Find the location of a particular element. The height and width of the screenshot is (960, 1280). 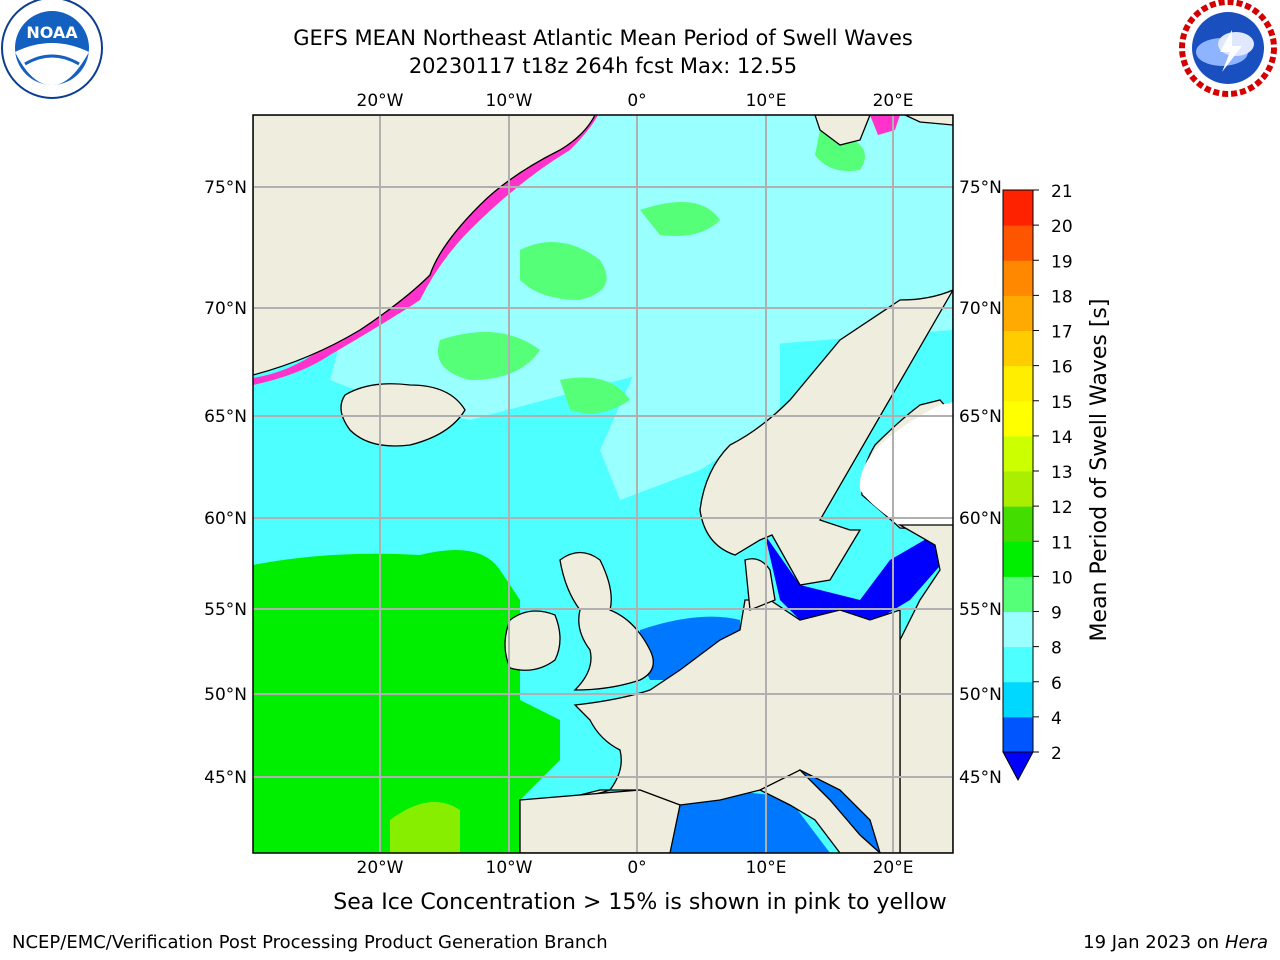

longitude-labels-bottom: 20°W 10°W 0° 10°E 20°E is located at coordinates (635, 868).